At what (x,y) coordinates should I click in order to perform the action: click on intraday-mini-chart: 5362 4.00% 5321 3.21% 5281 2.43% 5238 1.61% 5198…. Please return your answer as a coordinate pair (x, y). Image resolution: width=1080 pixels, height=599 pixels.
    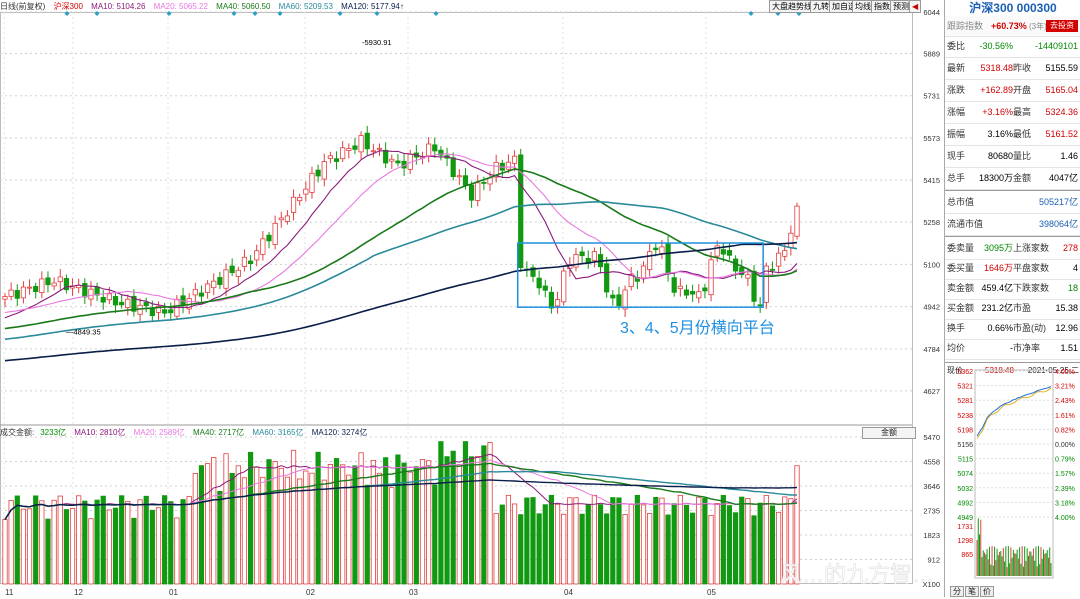
    Looking at the image, I should click on (1012, 474).